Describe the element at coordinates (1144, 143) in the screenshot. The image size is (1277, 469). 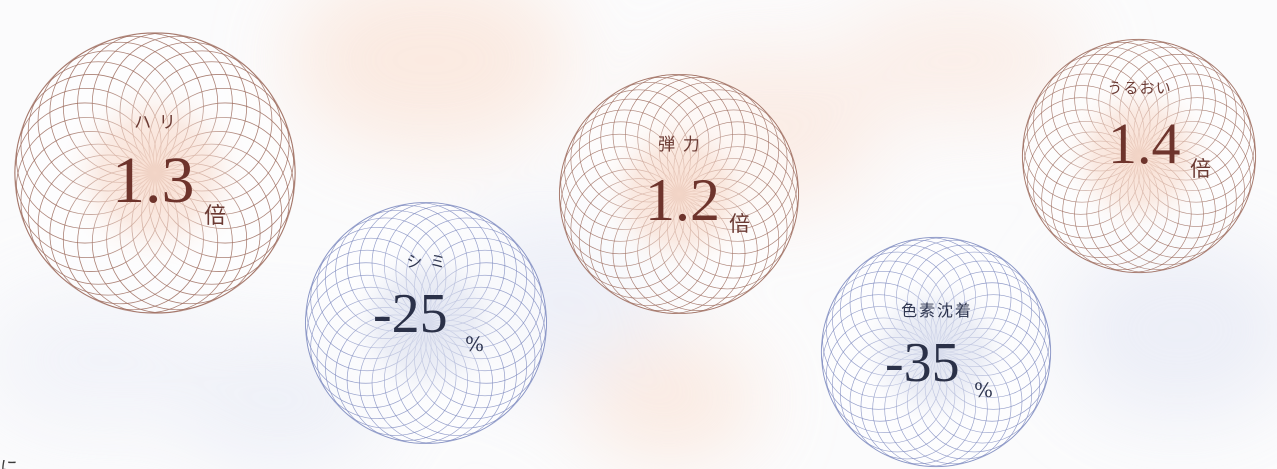
I see `metric-value: 1.4` at that location.